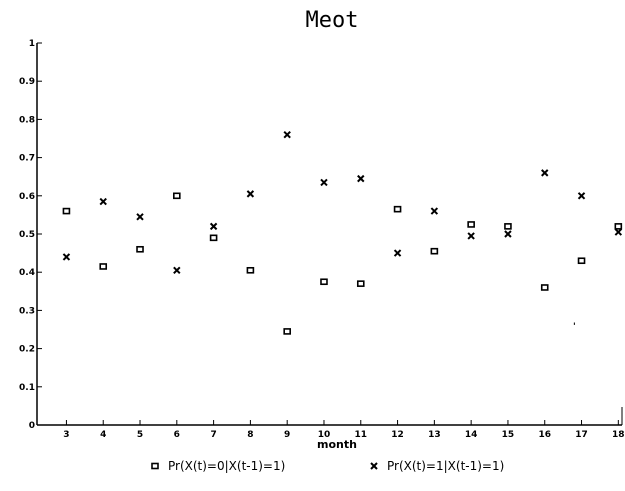  What do you see at coordinates (361, 435) in the screenshot?
I see `x-tick-label: 11` at bounding box center [361, 435].